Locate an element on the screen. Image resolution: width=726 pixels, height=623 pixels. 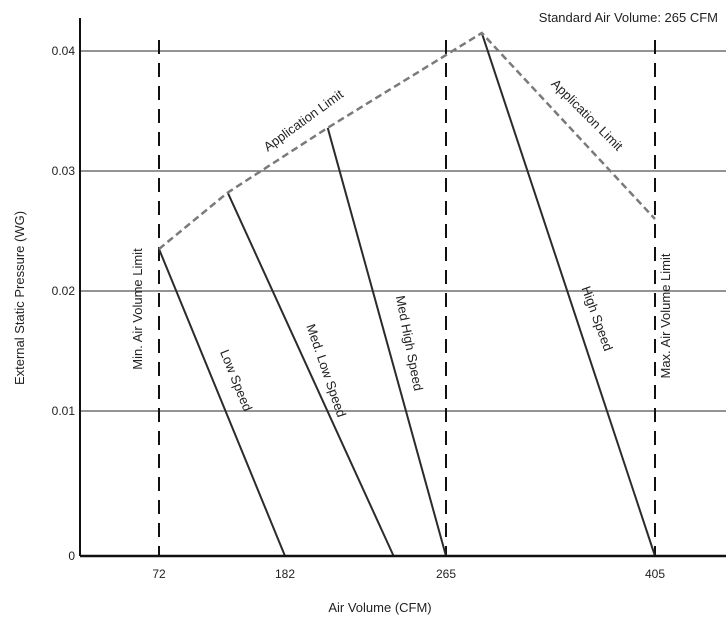
y-tick-labels: 0 0.01 0.02 0.03 0.04 is located at coordinates (64, 303).